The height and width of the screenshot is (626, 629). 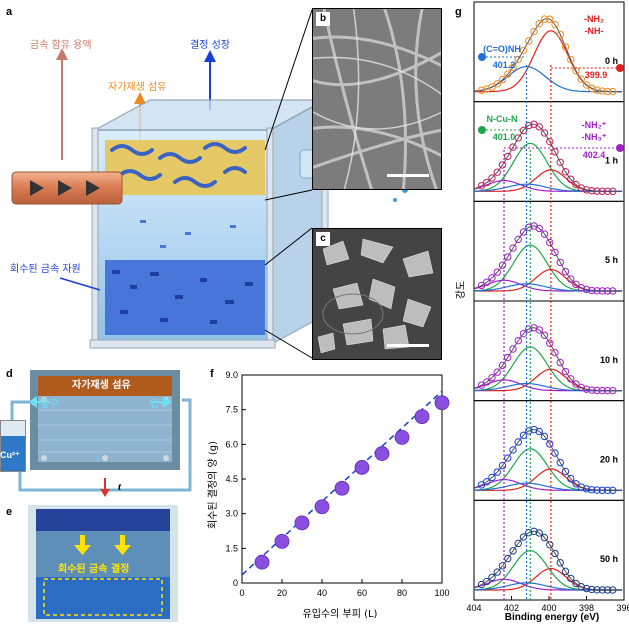 I want to click on inlet-pipe, so click(x=67, y=188).